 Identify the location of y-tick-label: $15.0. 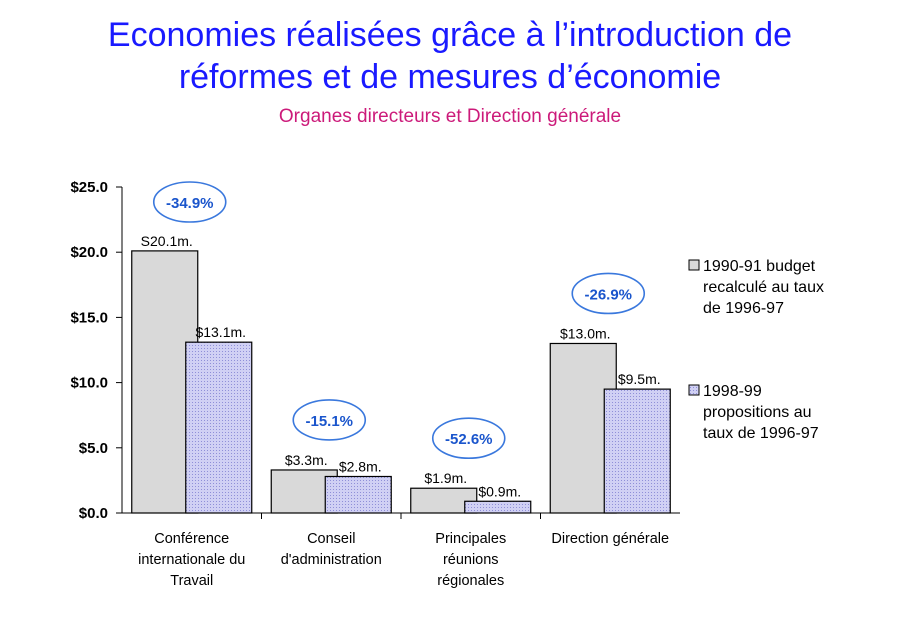
(89, 317).